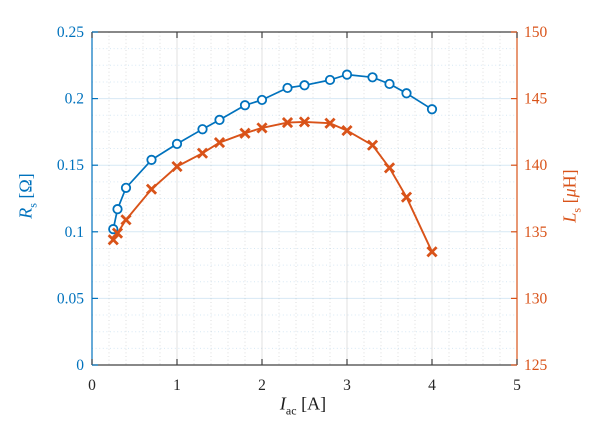 This screenshot has height=441, width=600. Describe the element at coordinates (569, 200) in the screenshot. I see `right-y-axis-unit-open: [` at that location.